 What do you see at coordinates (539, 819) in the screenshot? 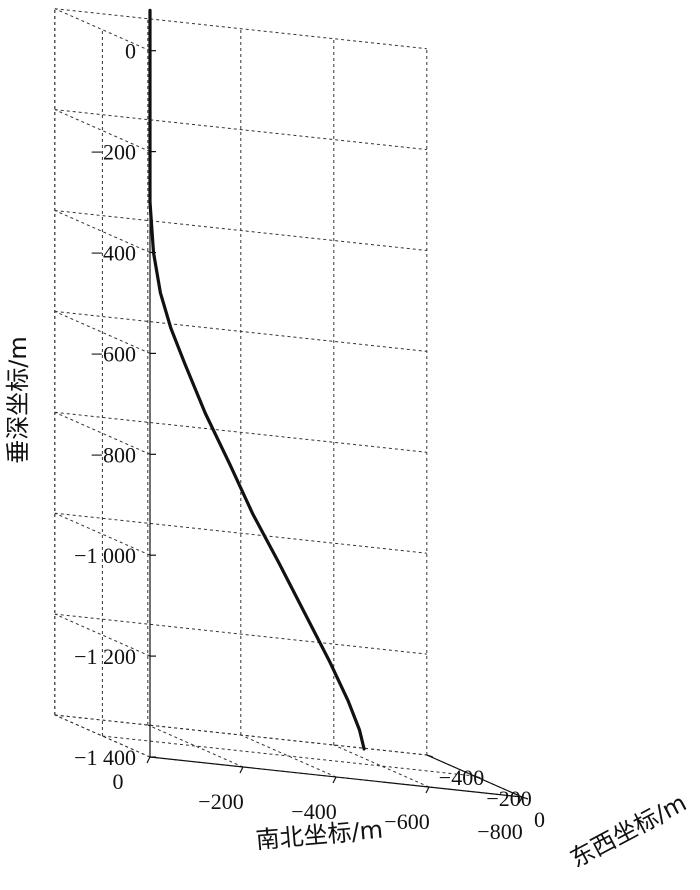
I see `y-tick-label: 0` at bounding box center [539, 819].